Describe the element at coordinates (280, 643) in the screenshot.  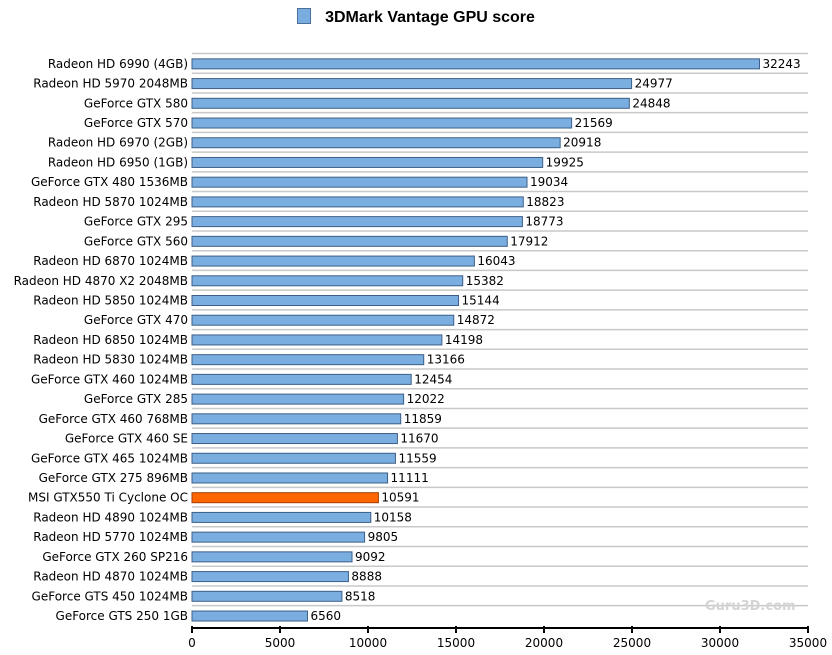
I see `x-tick-label: 5000` at that location.